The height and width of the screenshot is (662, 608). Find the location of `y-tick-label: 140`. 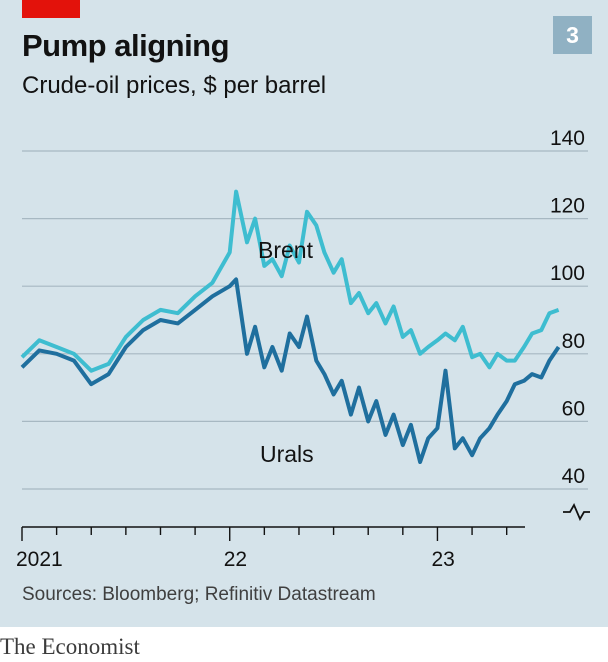

y-tick-label: 140 is located at coordinates (567, 138).